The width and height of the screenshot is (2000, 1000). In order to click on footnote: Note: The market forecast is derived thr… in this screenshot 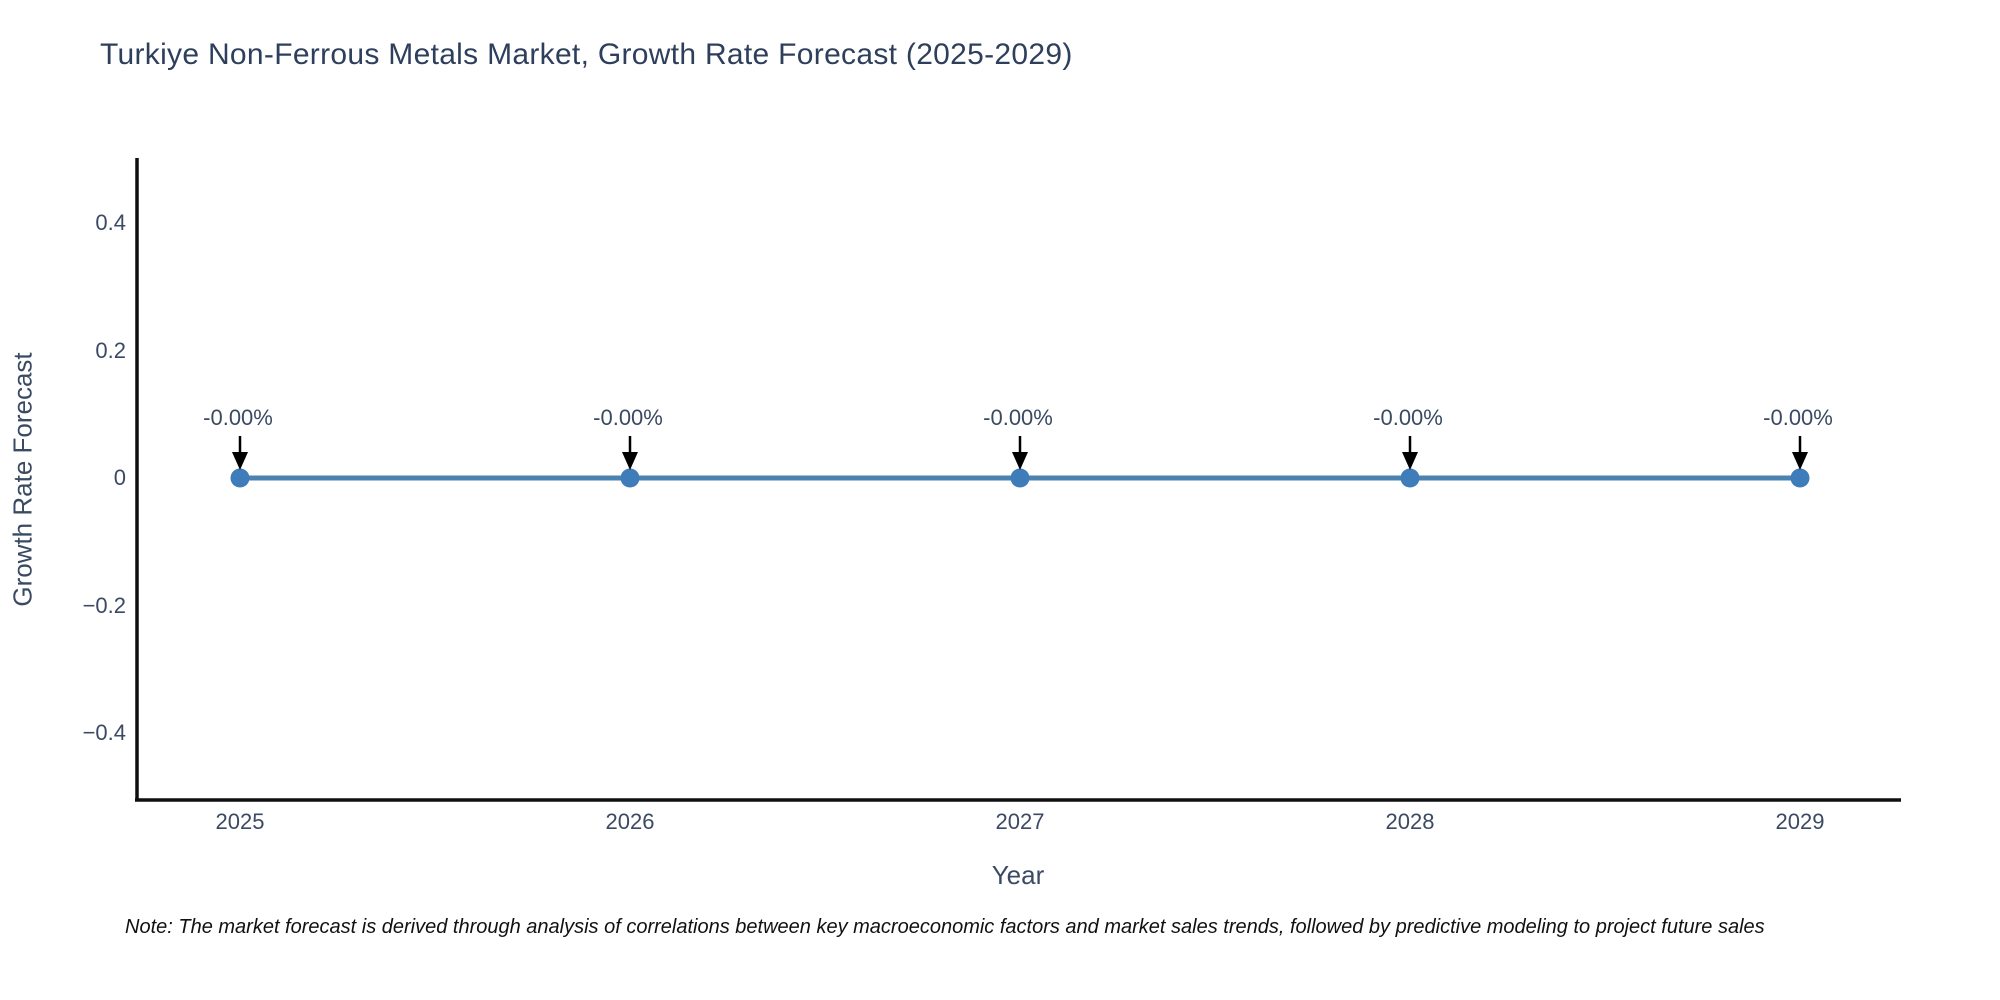, I will do `click(945, 927)`.